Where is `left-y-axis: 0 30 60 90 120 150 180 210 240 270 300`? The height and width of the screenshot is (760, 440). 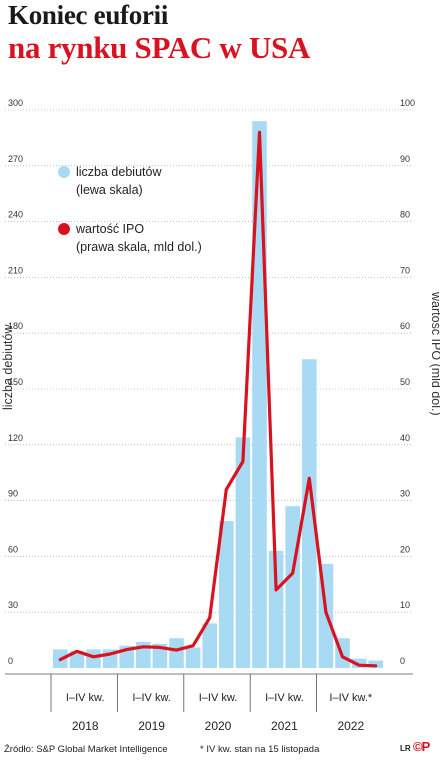 left-y-axis: 0 30 60 90 120 150 180 210 240 270 300 is located at coordinates (15, 382).